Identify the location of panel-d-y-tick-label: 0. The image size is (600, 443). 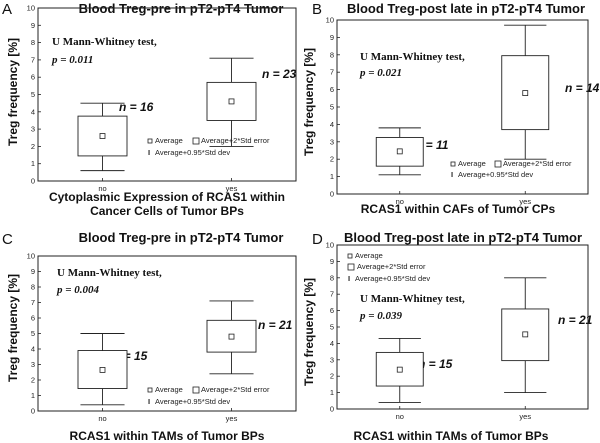
(332, 409).